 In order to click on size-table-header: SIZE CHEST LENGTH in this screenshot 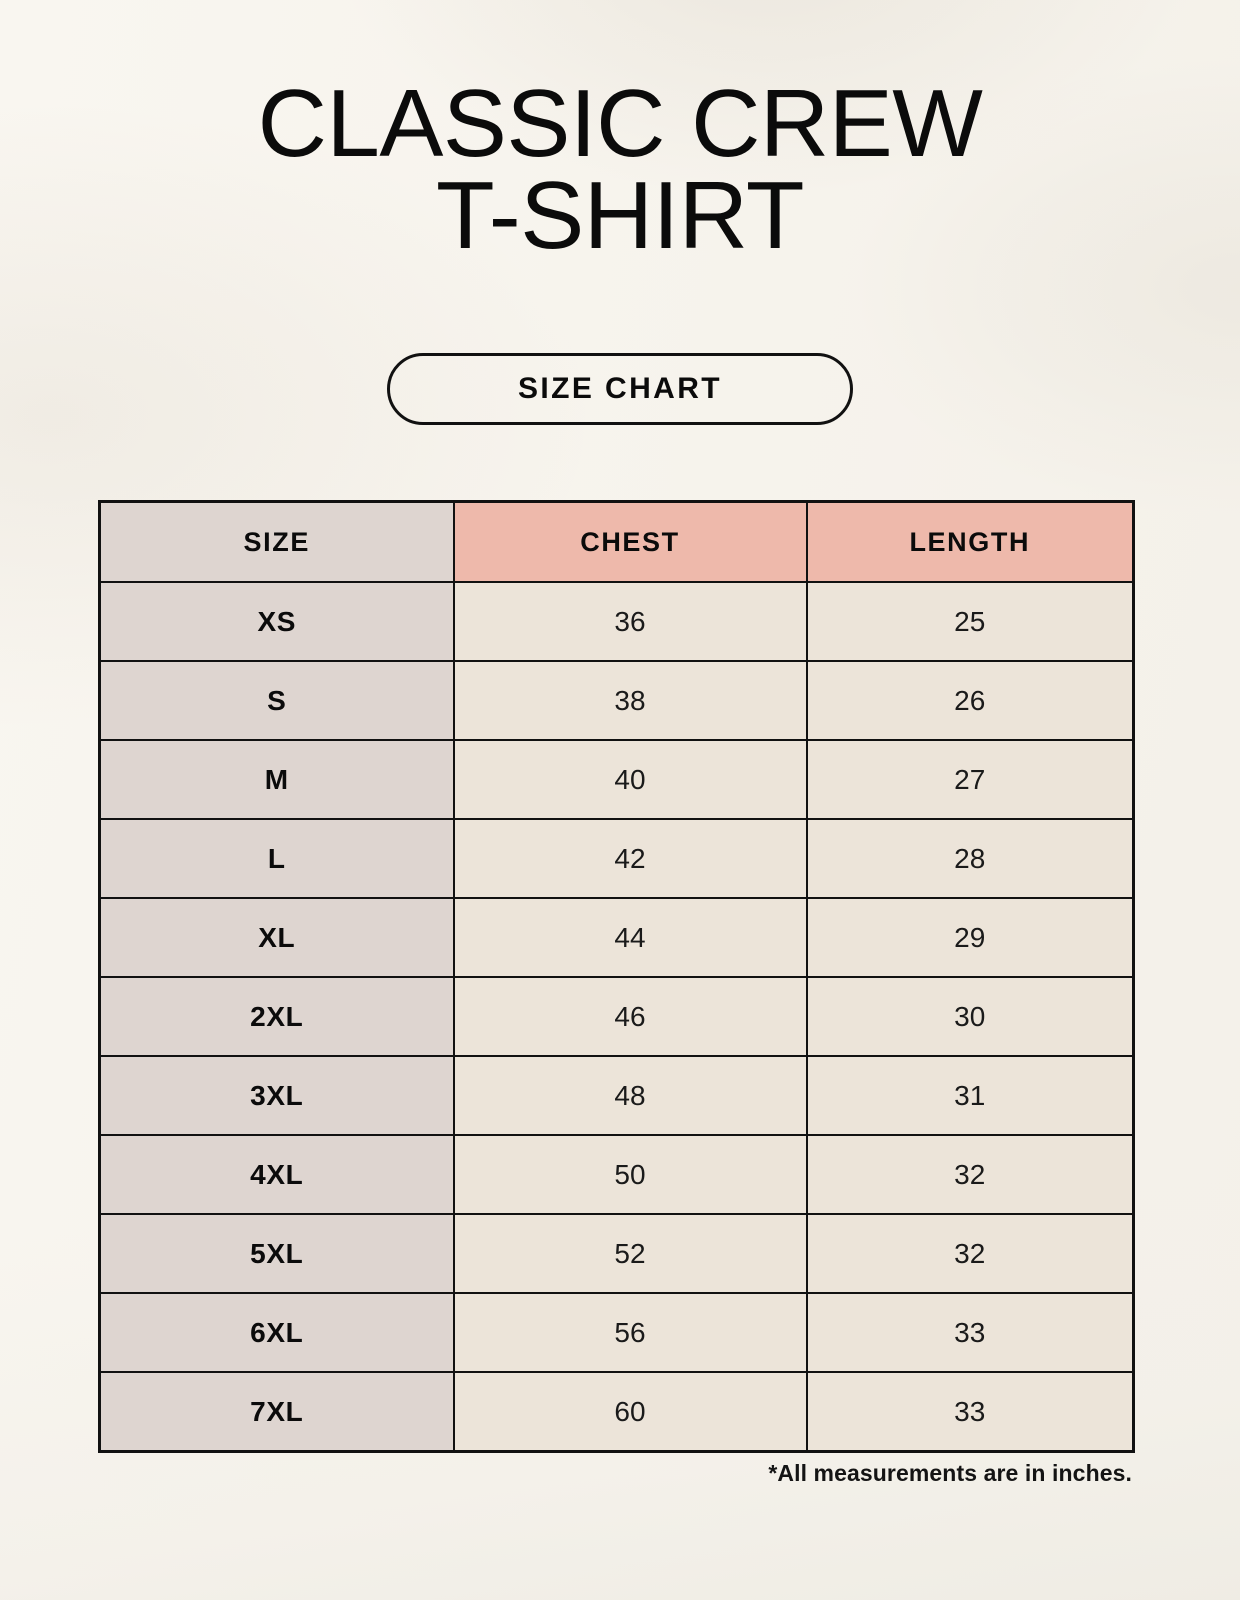, I will do `click(616, 541)`.